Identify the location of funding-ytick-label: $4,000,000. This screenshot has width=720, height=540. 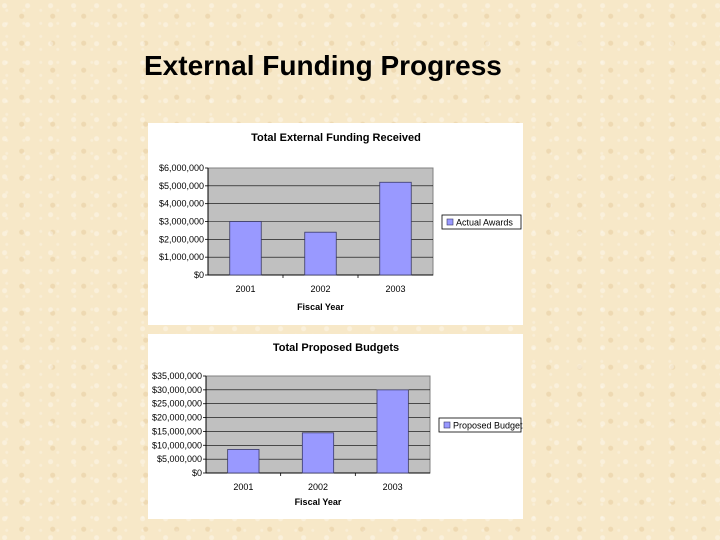
(181, 204).